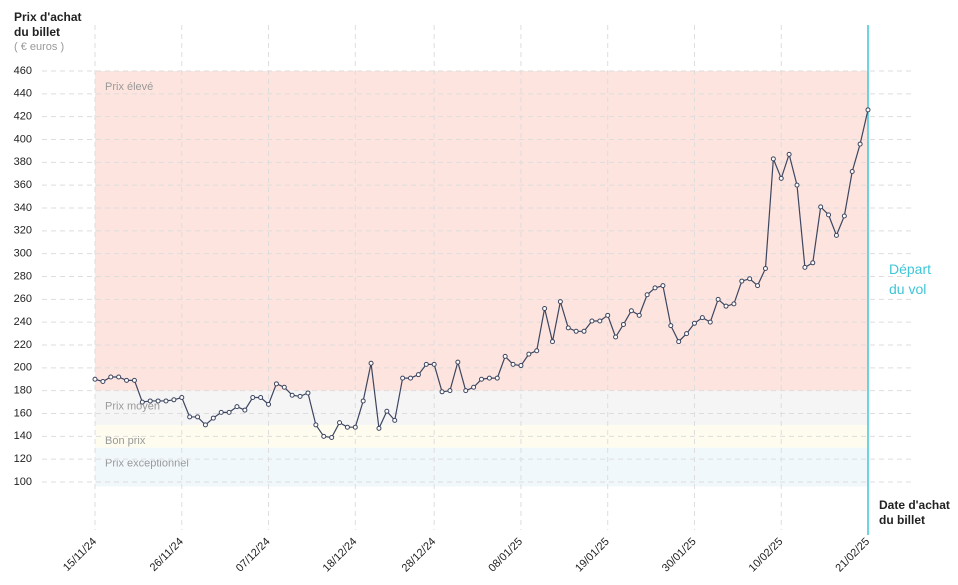 This screenshot has width=958, height=585. I want to click on band-label: Prix élevé, so click(129, 87).